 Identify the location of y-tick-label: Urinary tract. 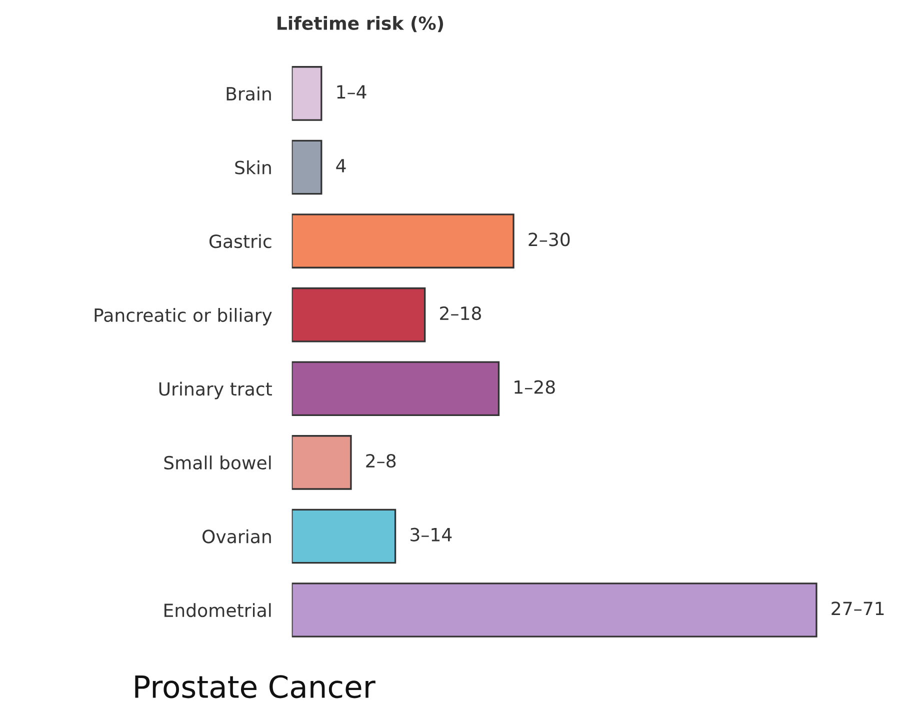
(215, 391).